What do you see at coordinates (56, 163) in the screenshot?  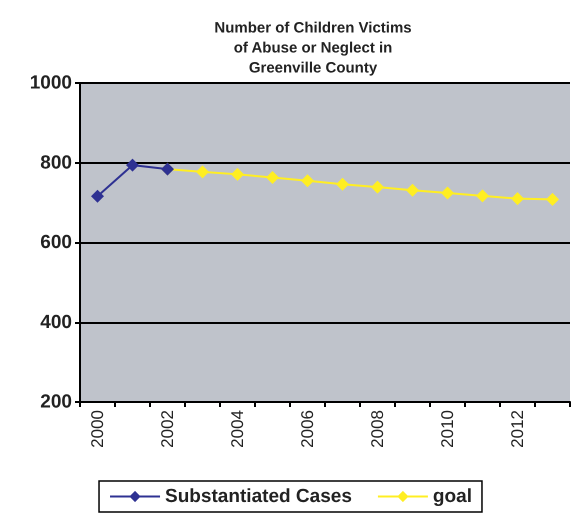 I see `y-tick-label: 800` at bounding box center [56, 163].